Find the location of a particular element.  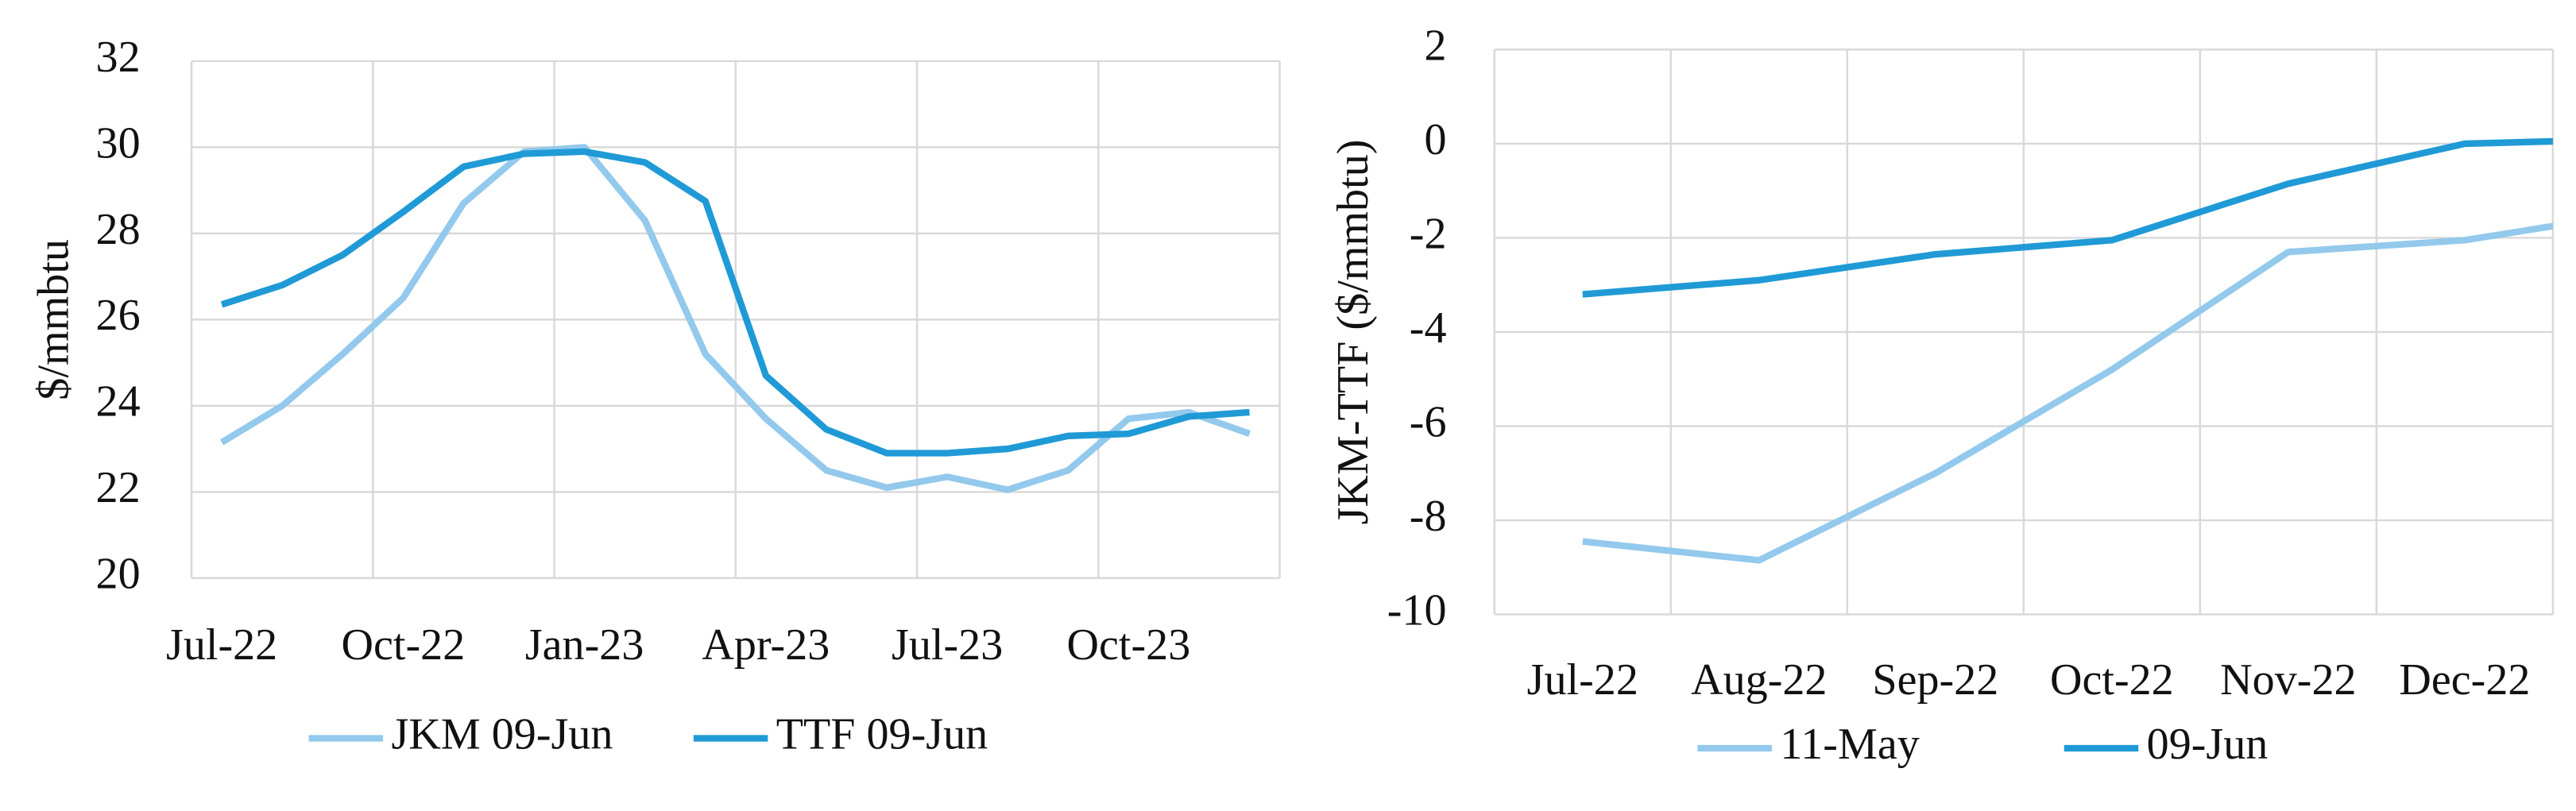

series-line is located at coordinates (2067, 218).